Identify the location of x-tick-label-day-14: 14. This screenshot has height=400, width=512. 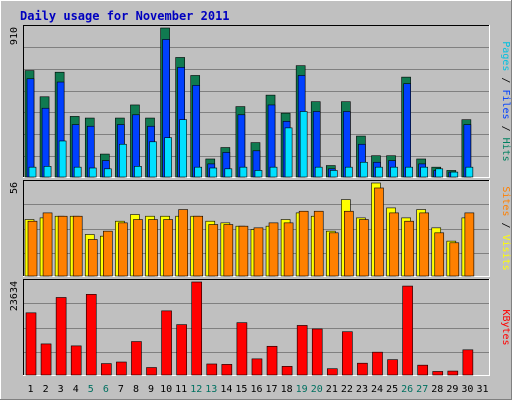
(226, 389).